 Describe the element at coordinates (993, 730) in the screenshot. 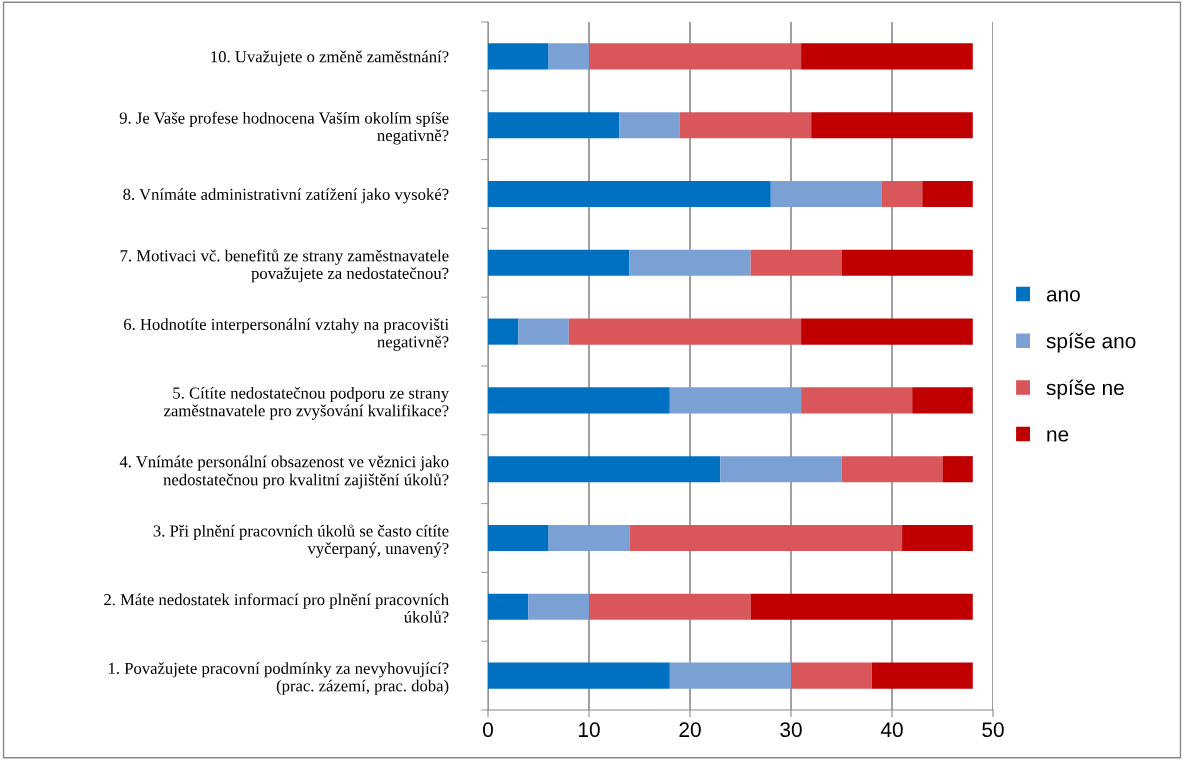

I see `x-tick-label: 50` at that location.